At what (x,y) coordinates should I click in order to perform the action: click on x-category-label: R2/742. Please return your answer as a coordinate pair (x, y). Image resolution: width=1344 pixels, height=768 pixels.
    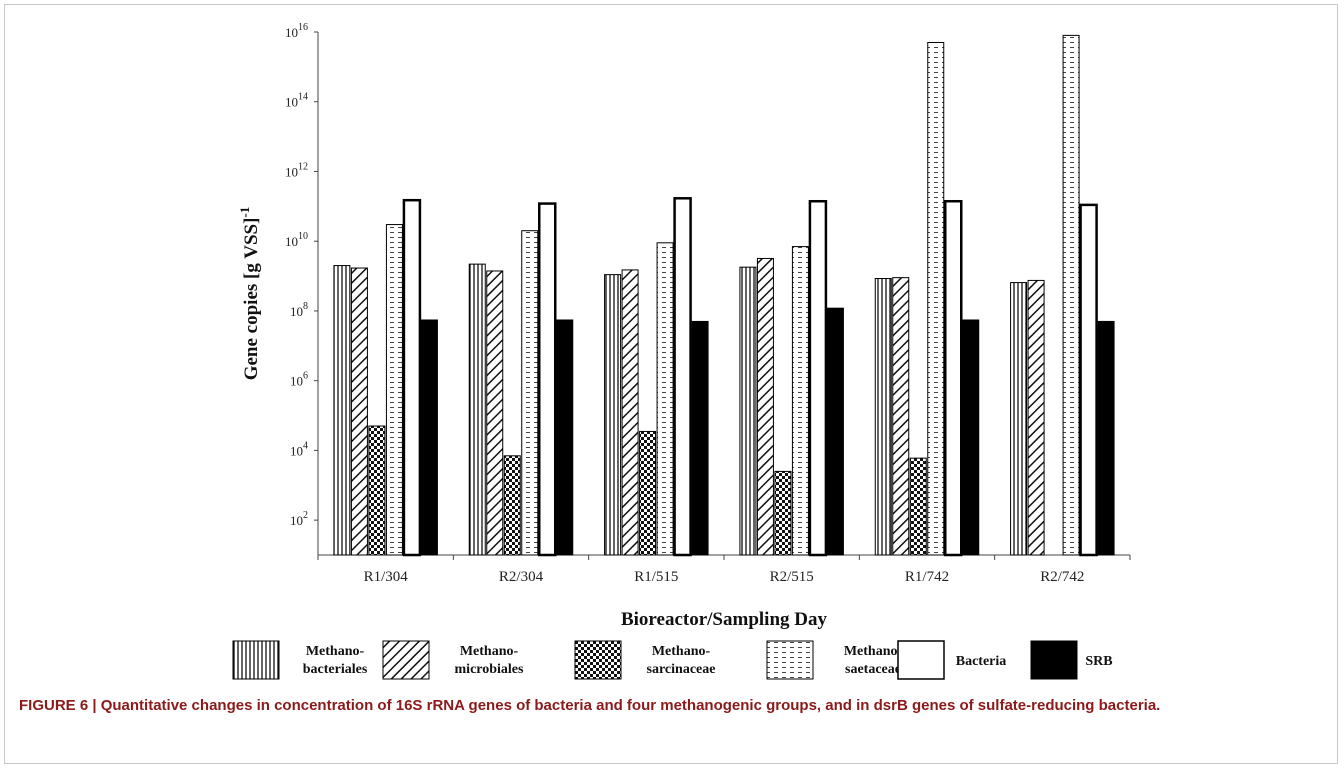
    Looking at the image, I should click on (1062, 577).